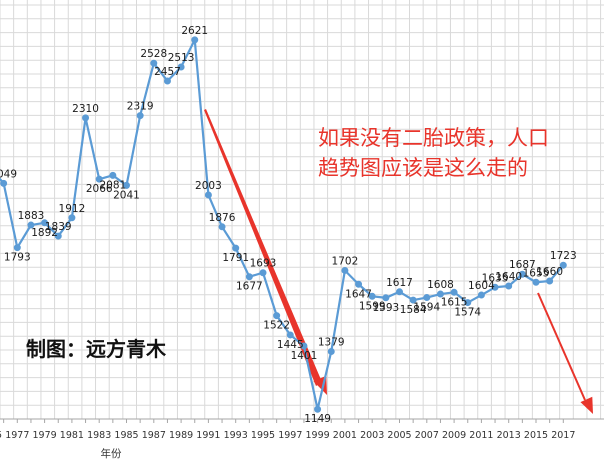  Describe the element at coordinates (112, 185) in the screenshot. I see `data-label: 2081` at that location.